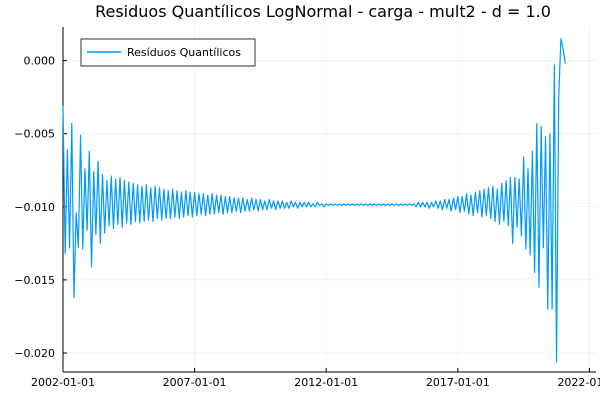 The image size is (600, 400). I want to click on legend-label: Resíduos Quantílicos, so click(184, 52).